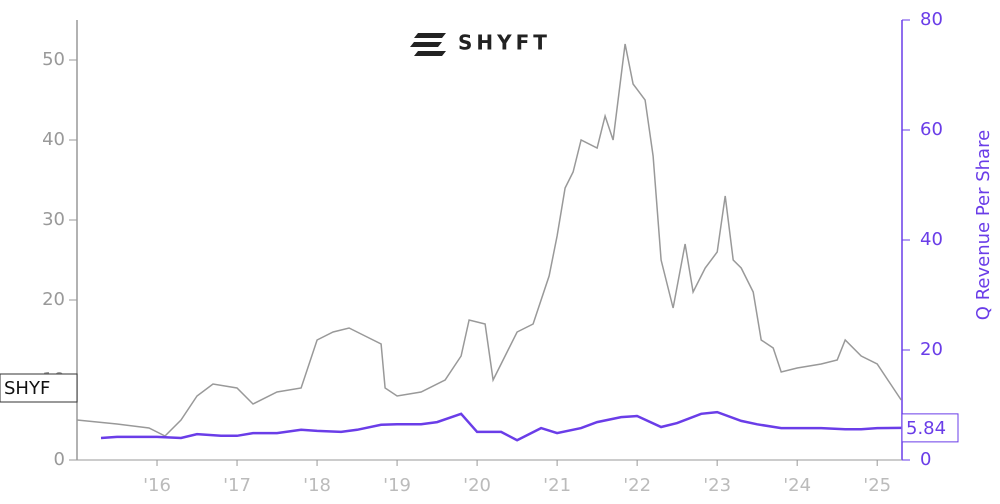 The height and width of the screenshot is (504, 1000). What do you see at coordinates (931, 129) in the screenshot?
I see `y2-tick-label: 60` at bounding box center [931, 129].